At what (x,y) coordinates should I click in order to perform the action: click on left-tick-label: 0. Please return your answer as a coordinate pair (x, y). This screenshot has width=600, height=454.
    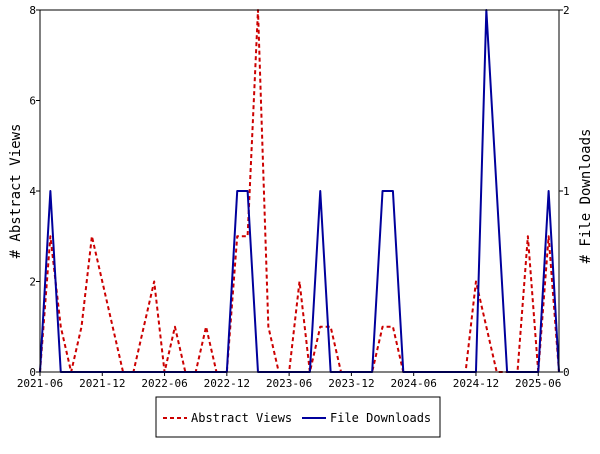
    Looking at the image, I should click on (32, 372).